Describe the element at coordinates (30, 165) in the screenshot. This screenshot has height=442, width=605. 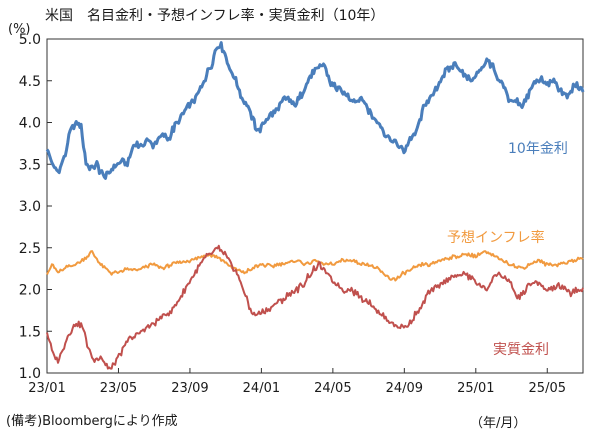
I see `y-tick-label: 3.5` at that location.